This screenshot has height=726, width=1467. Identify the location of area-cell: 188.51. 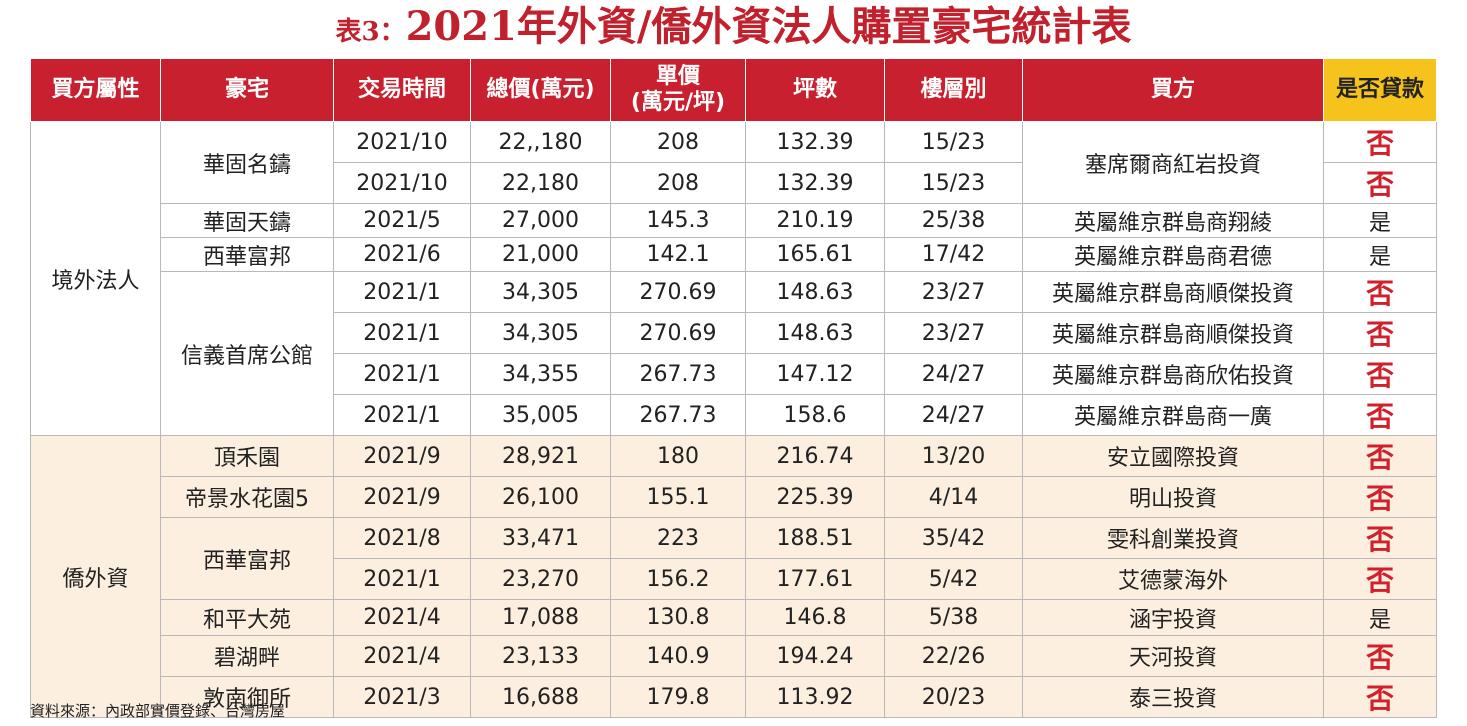
(815, 538).